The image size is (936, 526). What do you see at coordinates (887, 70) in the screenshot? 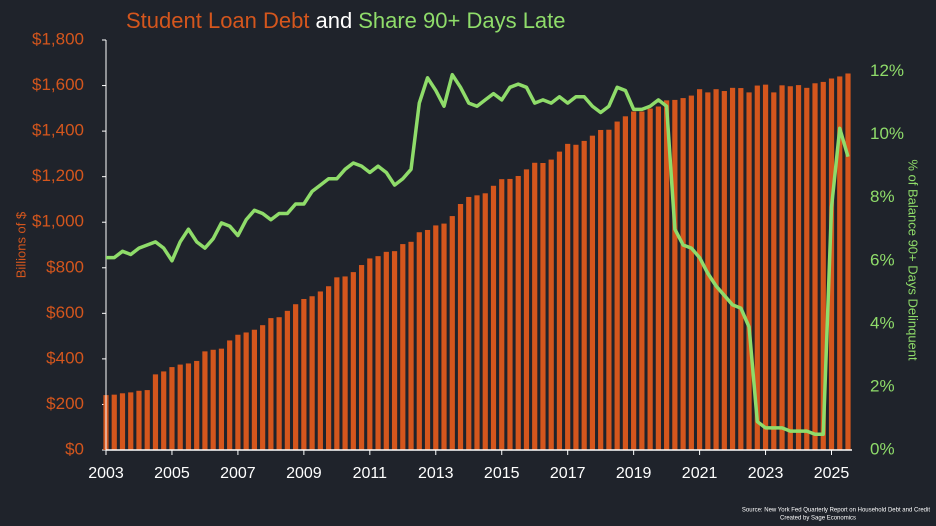
I see `y2-tick-label: 12%` at bounding box center [887, 70].